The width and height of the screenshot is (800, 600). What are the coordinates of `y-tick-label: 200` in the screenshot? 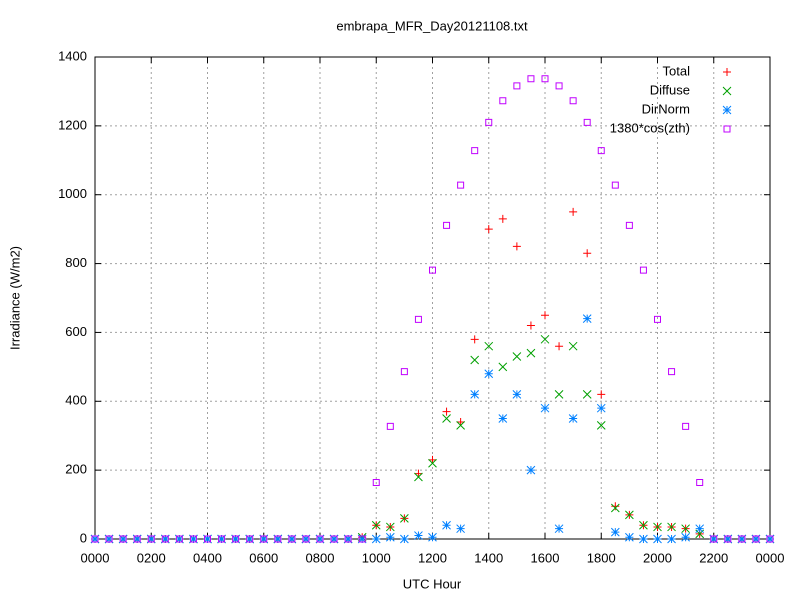 It's located at (76, 469).